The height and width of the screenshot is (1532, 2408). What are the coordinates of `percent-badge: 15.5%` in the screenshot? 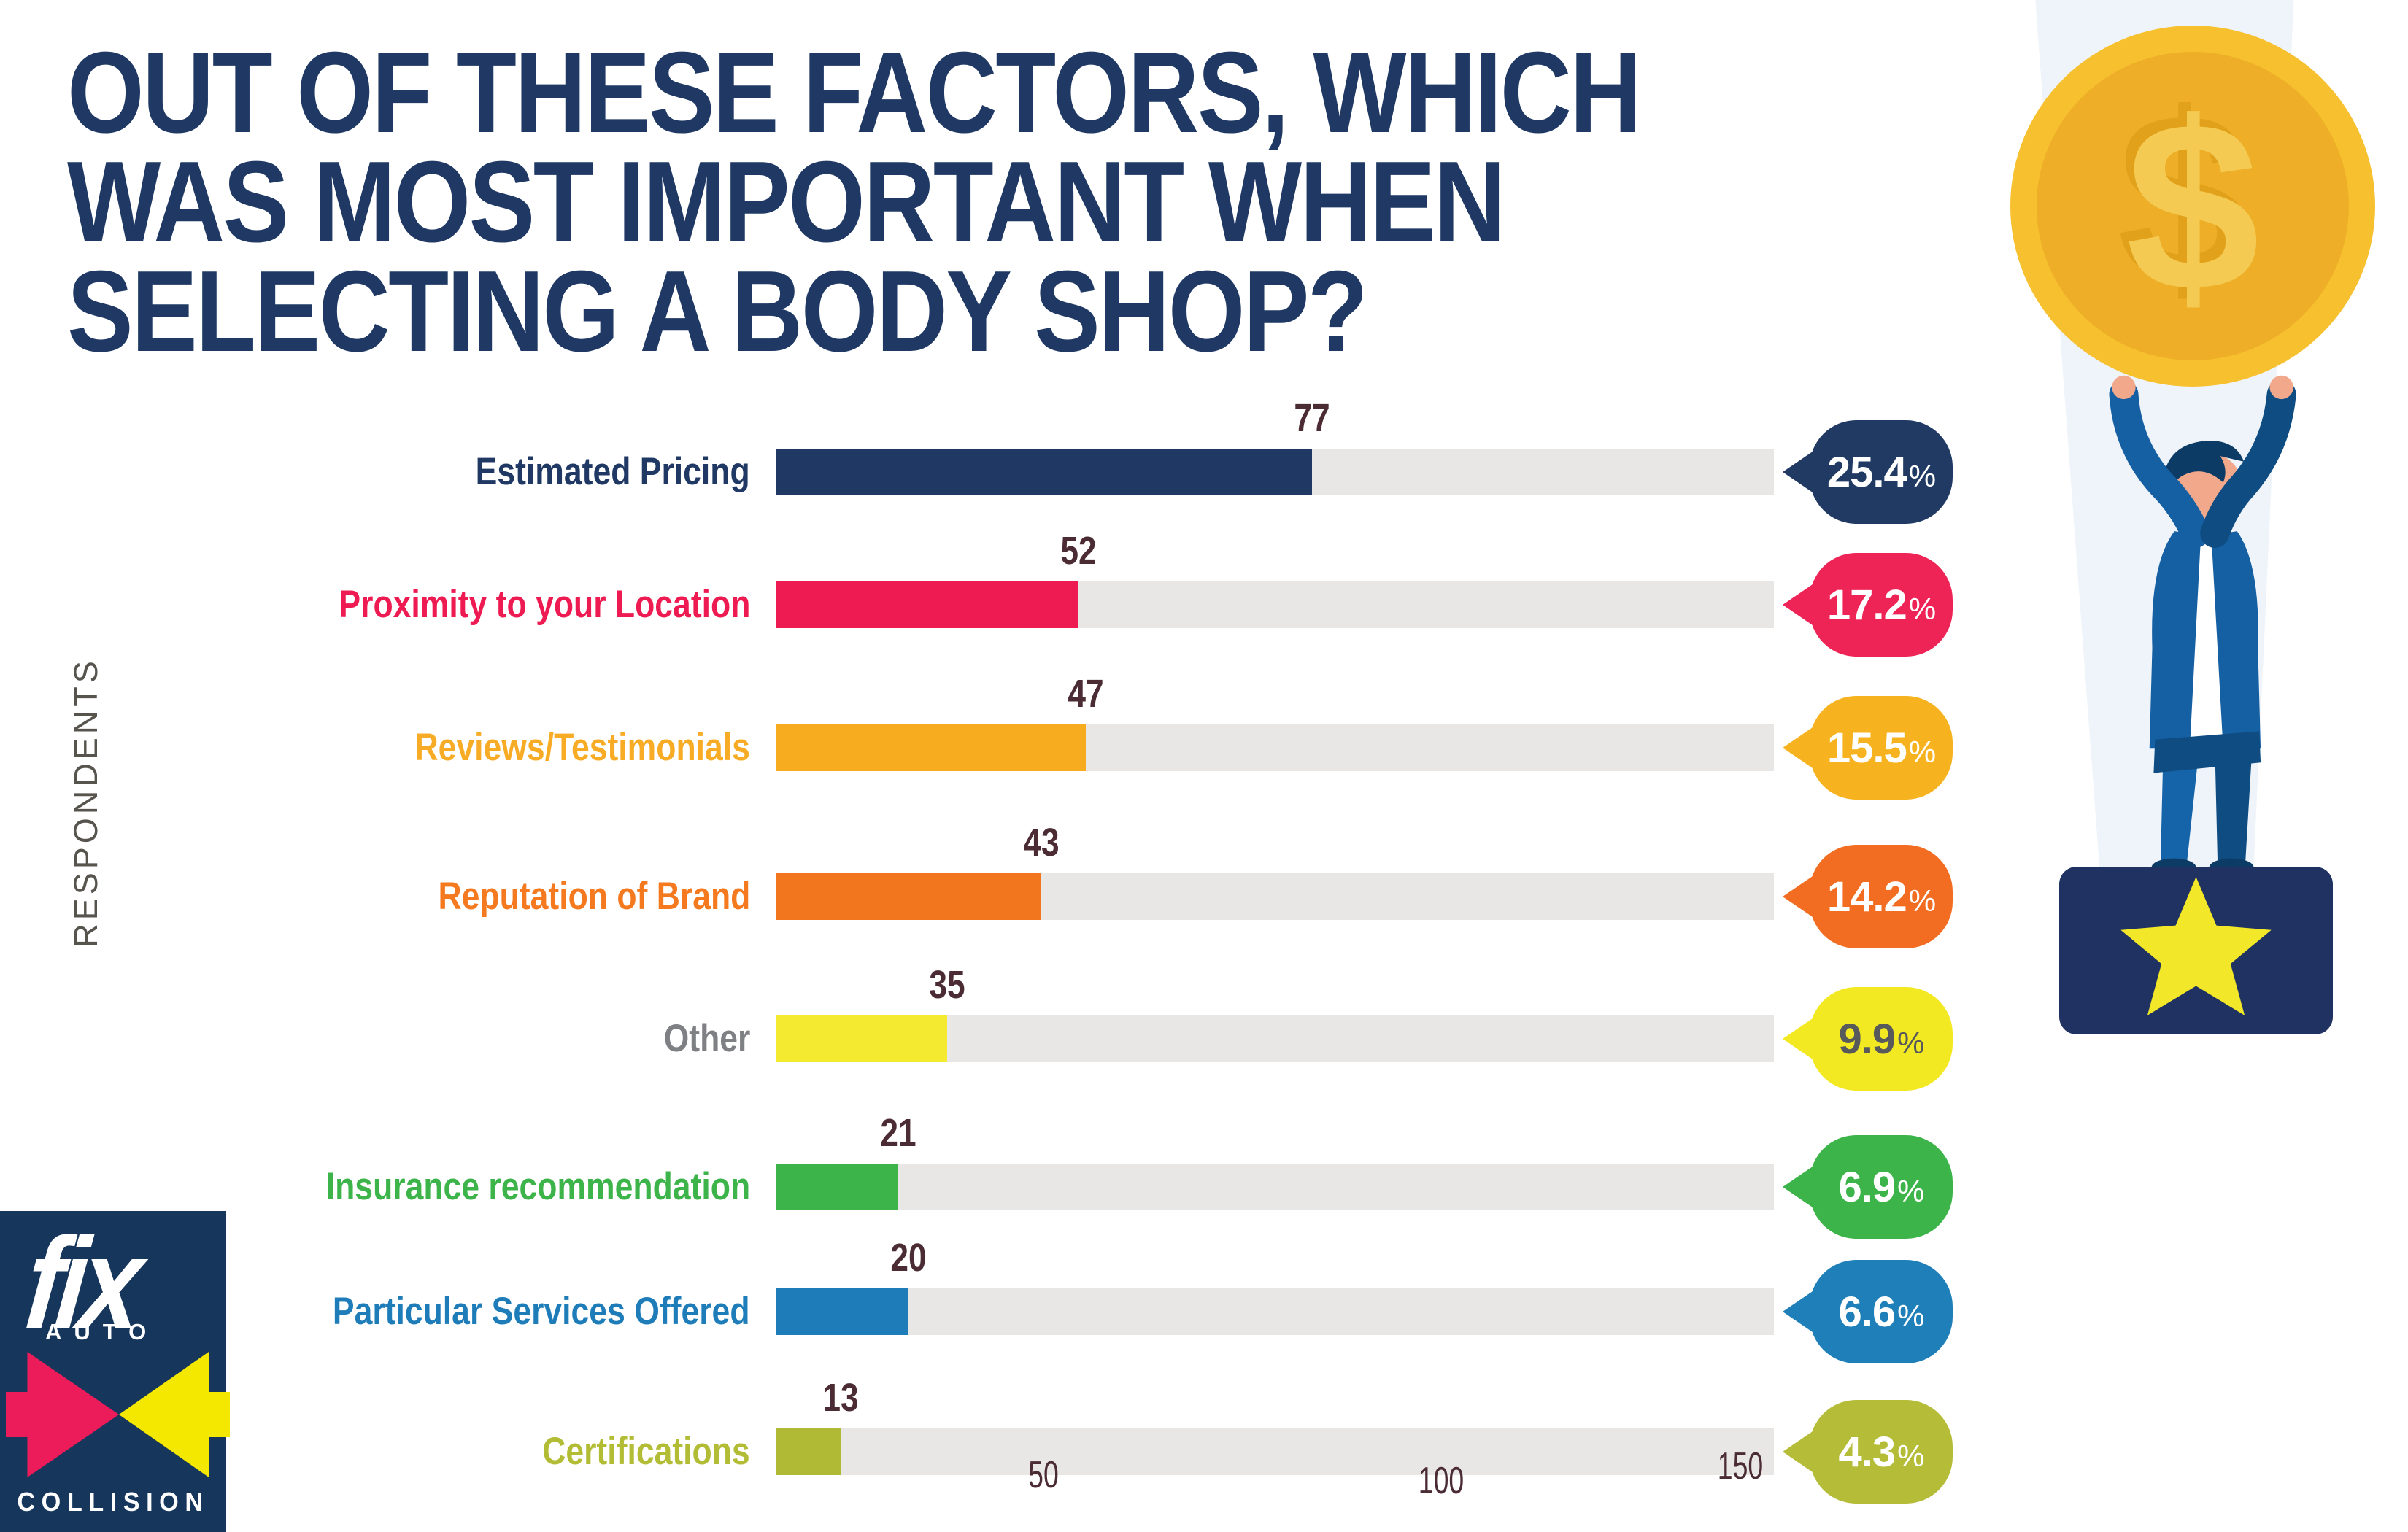 It's located at (1868, 748).